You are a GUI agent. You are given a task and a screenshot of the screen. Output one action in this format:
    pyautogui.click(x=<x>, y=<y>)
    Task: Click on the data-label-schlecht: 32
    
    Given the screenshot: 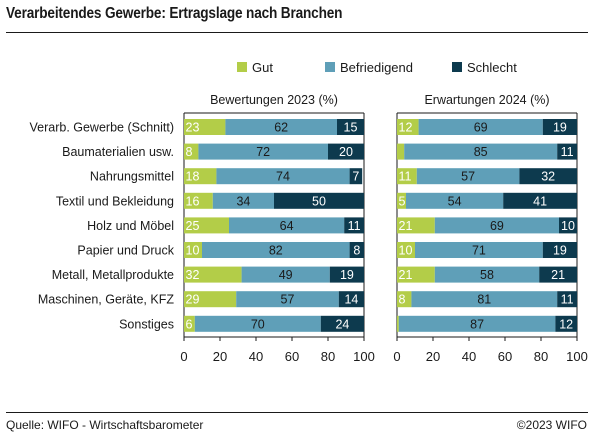 What is the action you would take?
    pyautogui.click(x=548, y=177)
    